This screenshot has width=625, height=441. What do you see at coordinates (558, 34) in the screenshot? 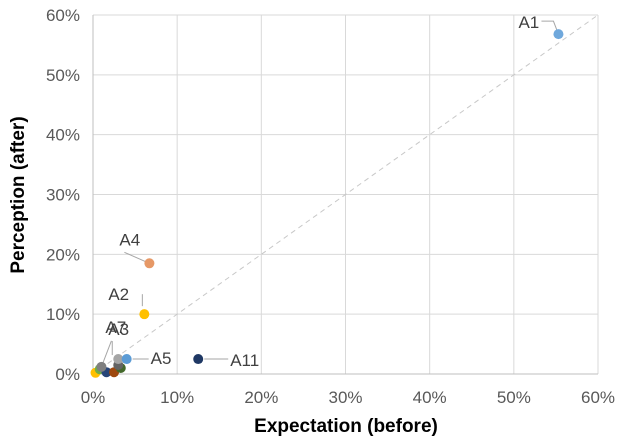
I see `data-point-a1` at bounding box center [558, 34].